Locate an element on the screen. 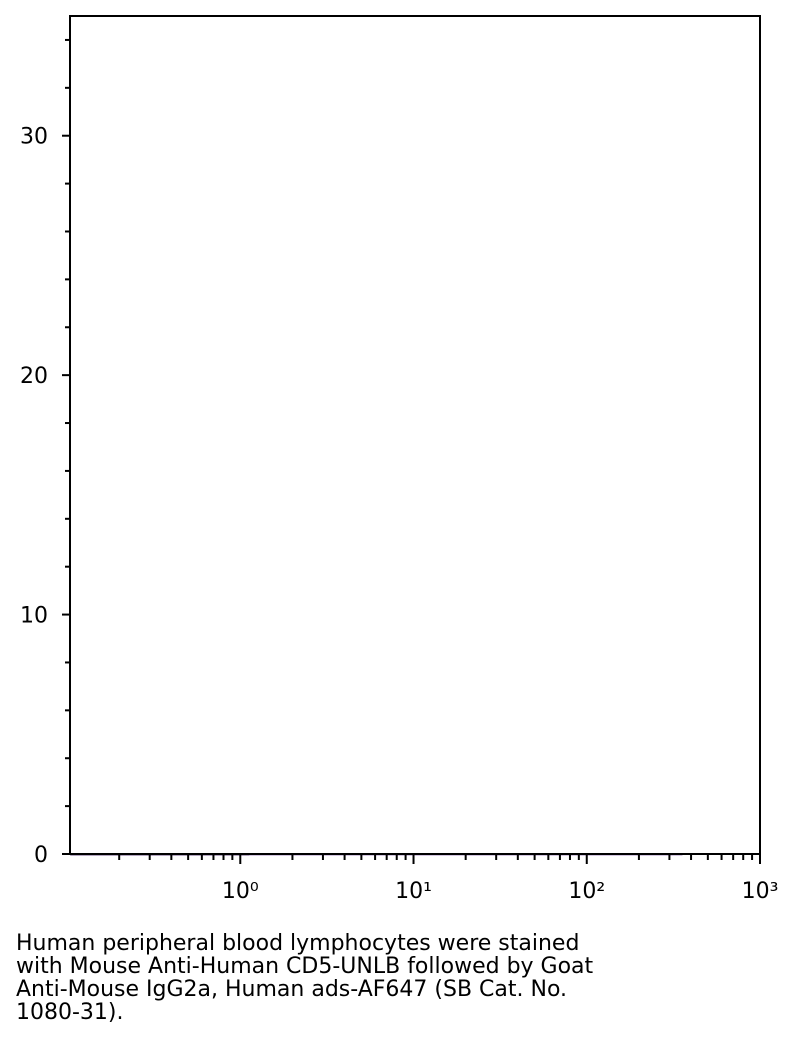  y-tick-label: 10 is located at coordinates (34, 616).